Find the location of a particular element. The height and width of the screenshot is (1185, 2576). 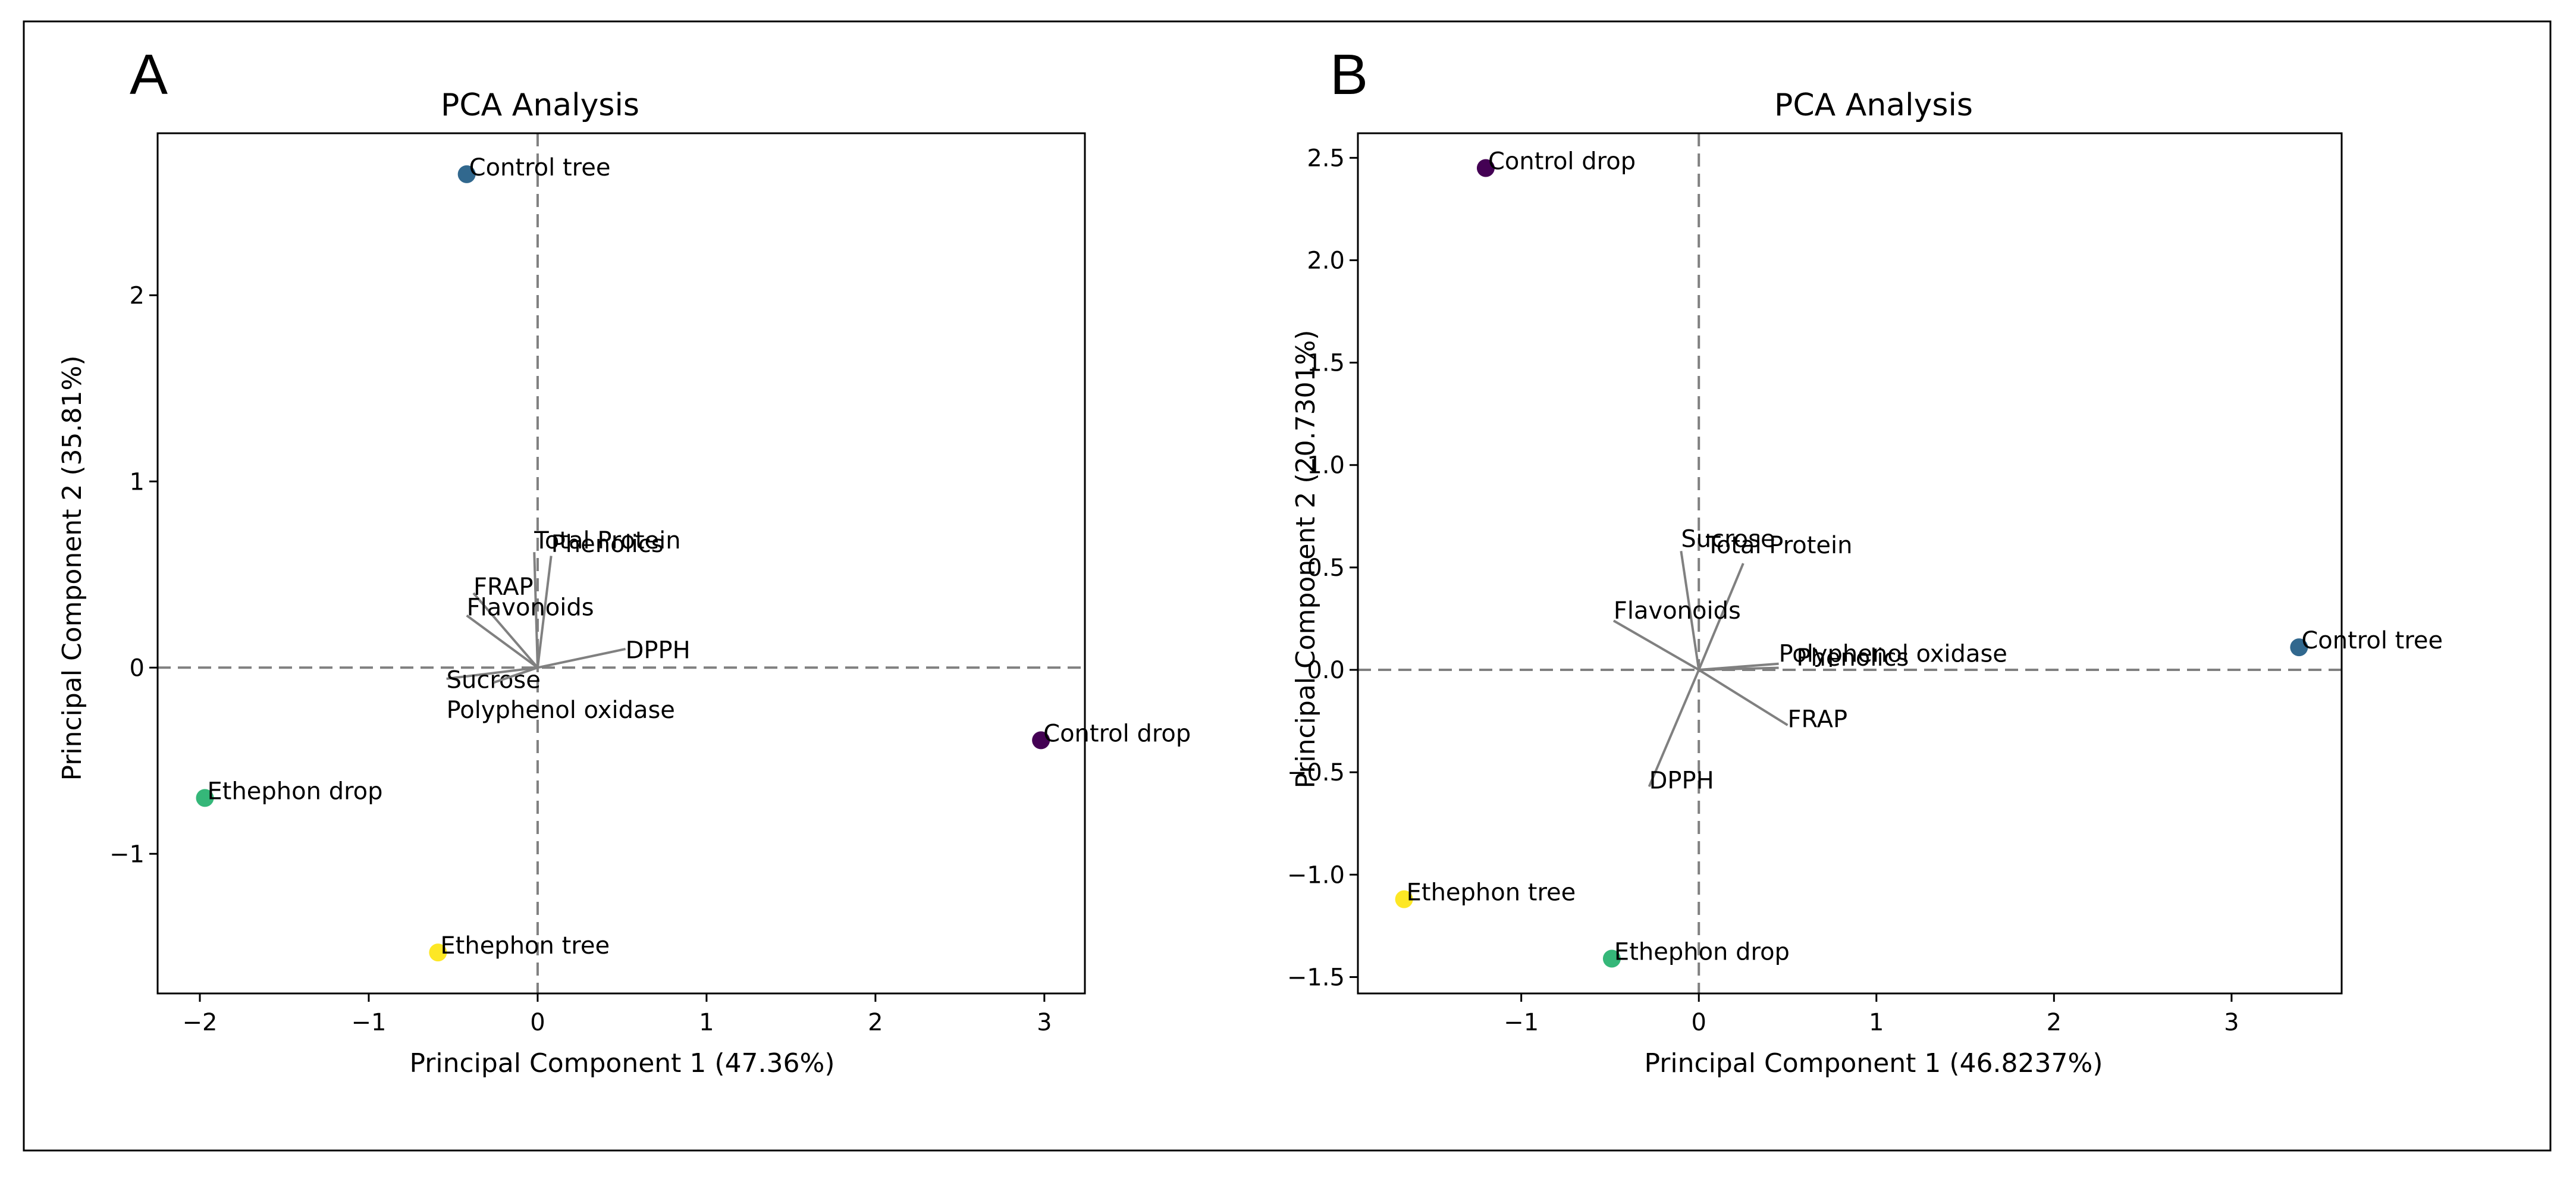

y-tick-label: −1.5 is located at coordinates (1316, 977).